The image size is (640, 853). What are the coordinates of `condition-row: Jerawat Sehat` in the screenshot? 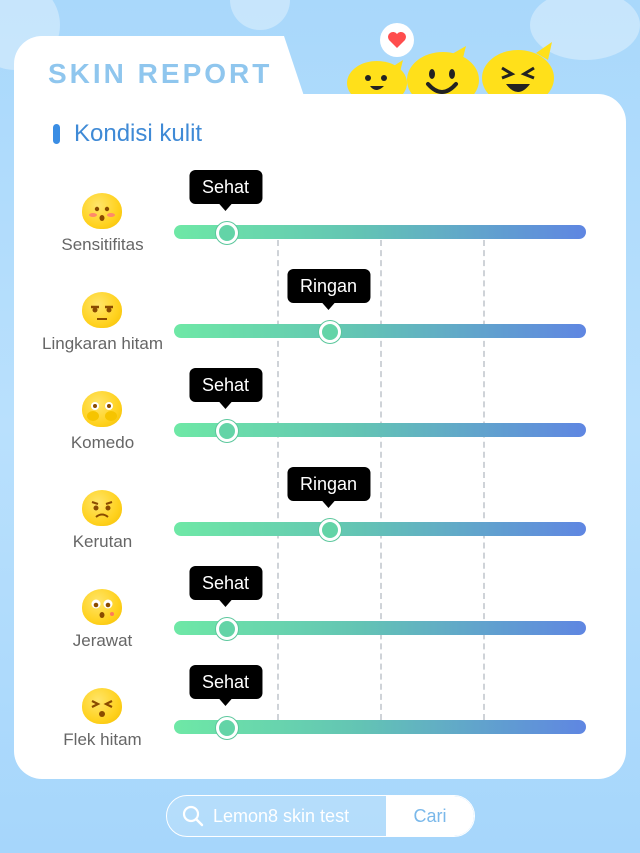 It's located at (320, 627).